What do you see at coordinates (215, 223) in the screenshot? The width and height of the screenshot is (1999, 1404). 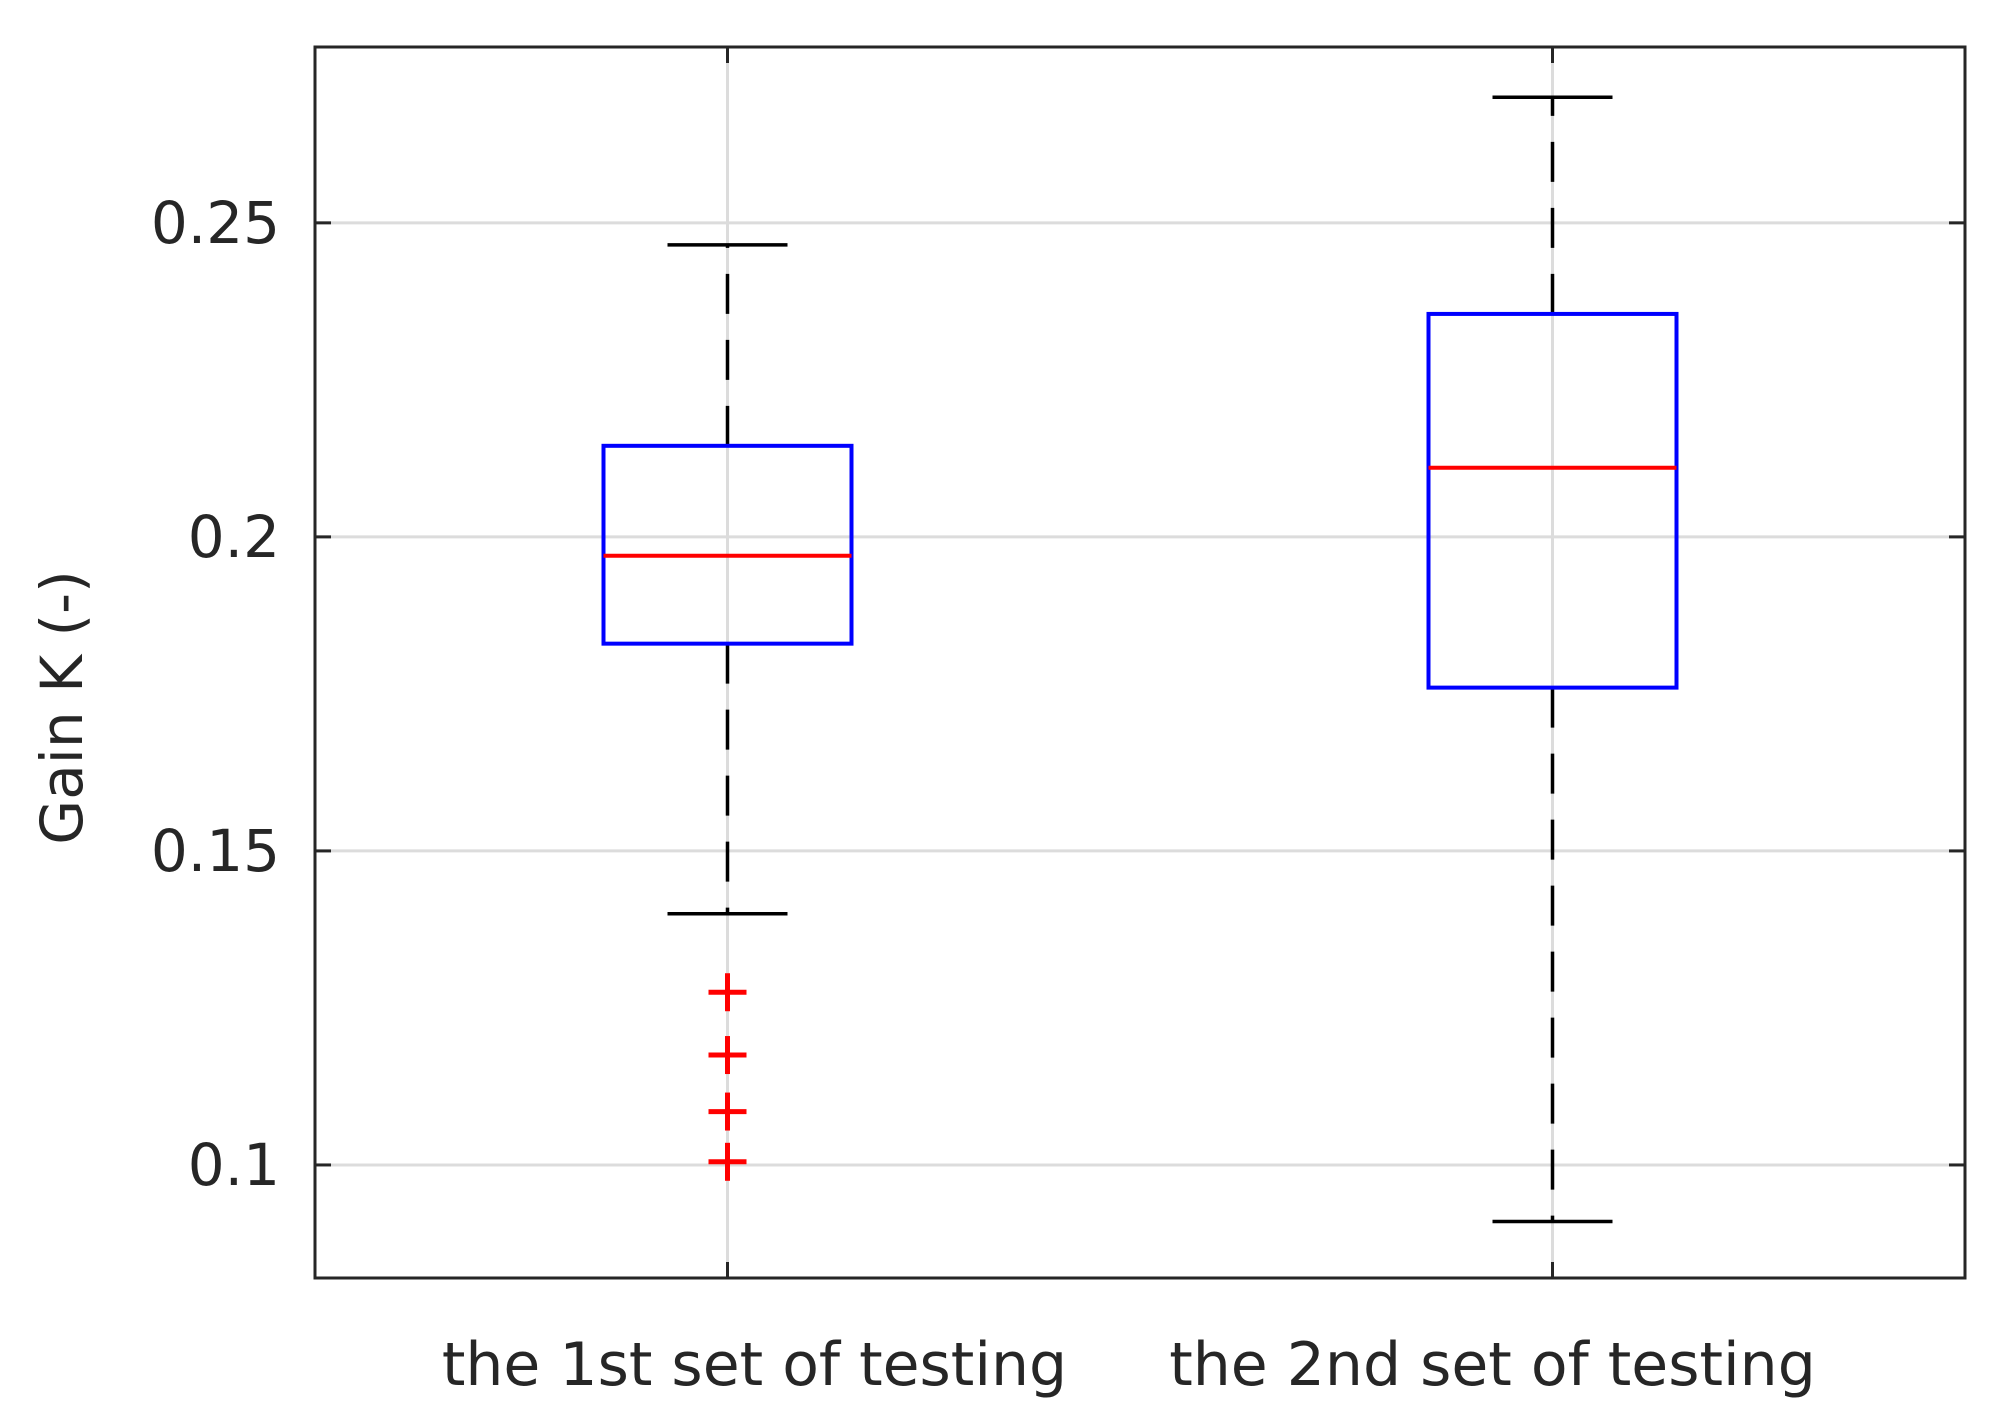 I see `y-tick-label: 0.25` at bounding box center [215, 223].